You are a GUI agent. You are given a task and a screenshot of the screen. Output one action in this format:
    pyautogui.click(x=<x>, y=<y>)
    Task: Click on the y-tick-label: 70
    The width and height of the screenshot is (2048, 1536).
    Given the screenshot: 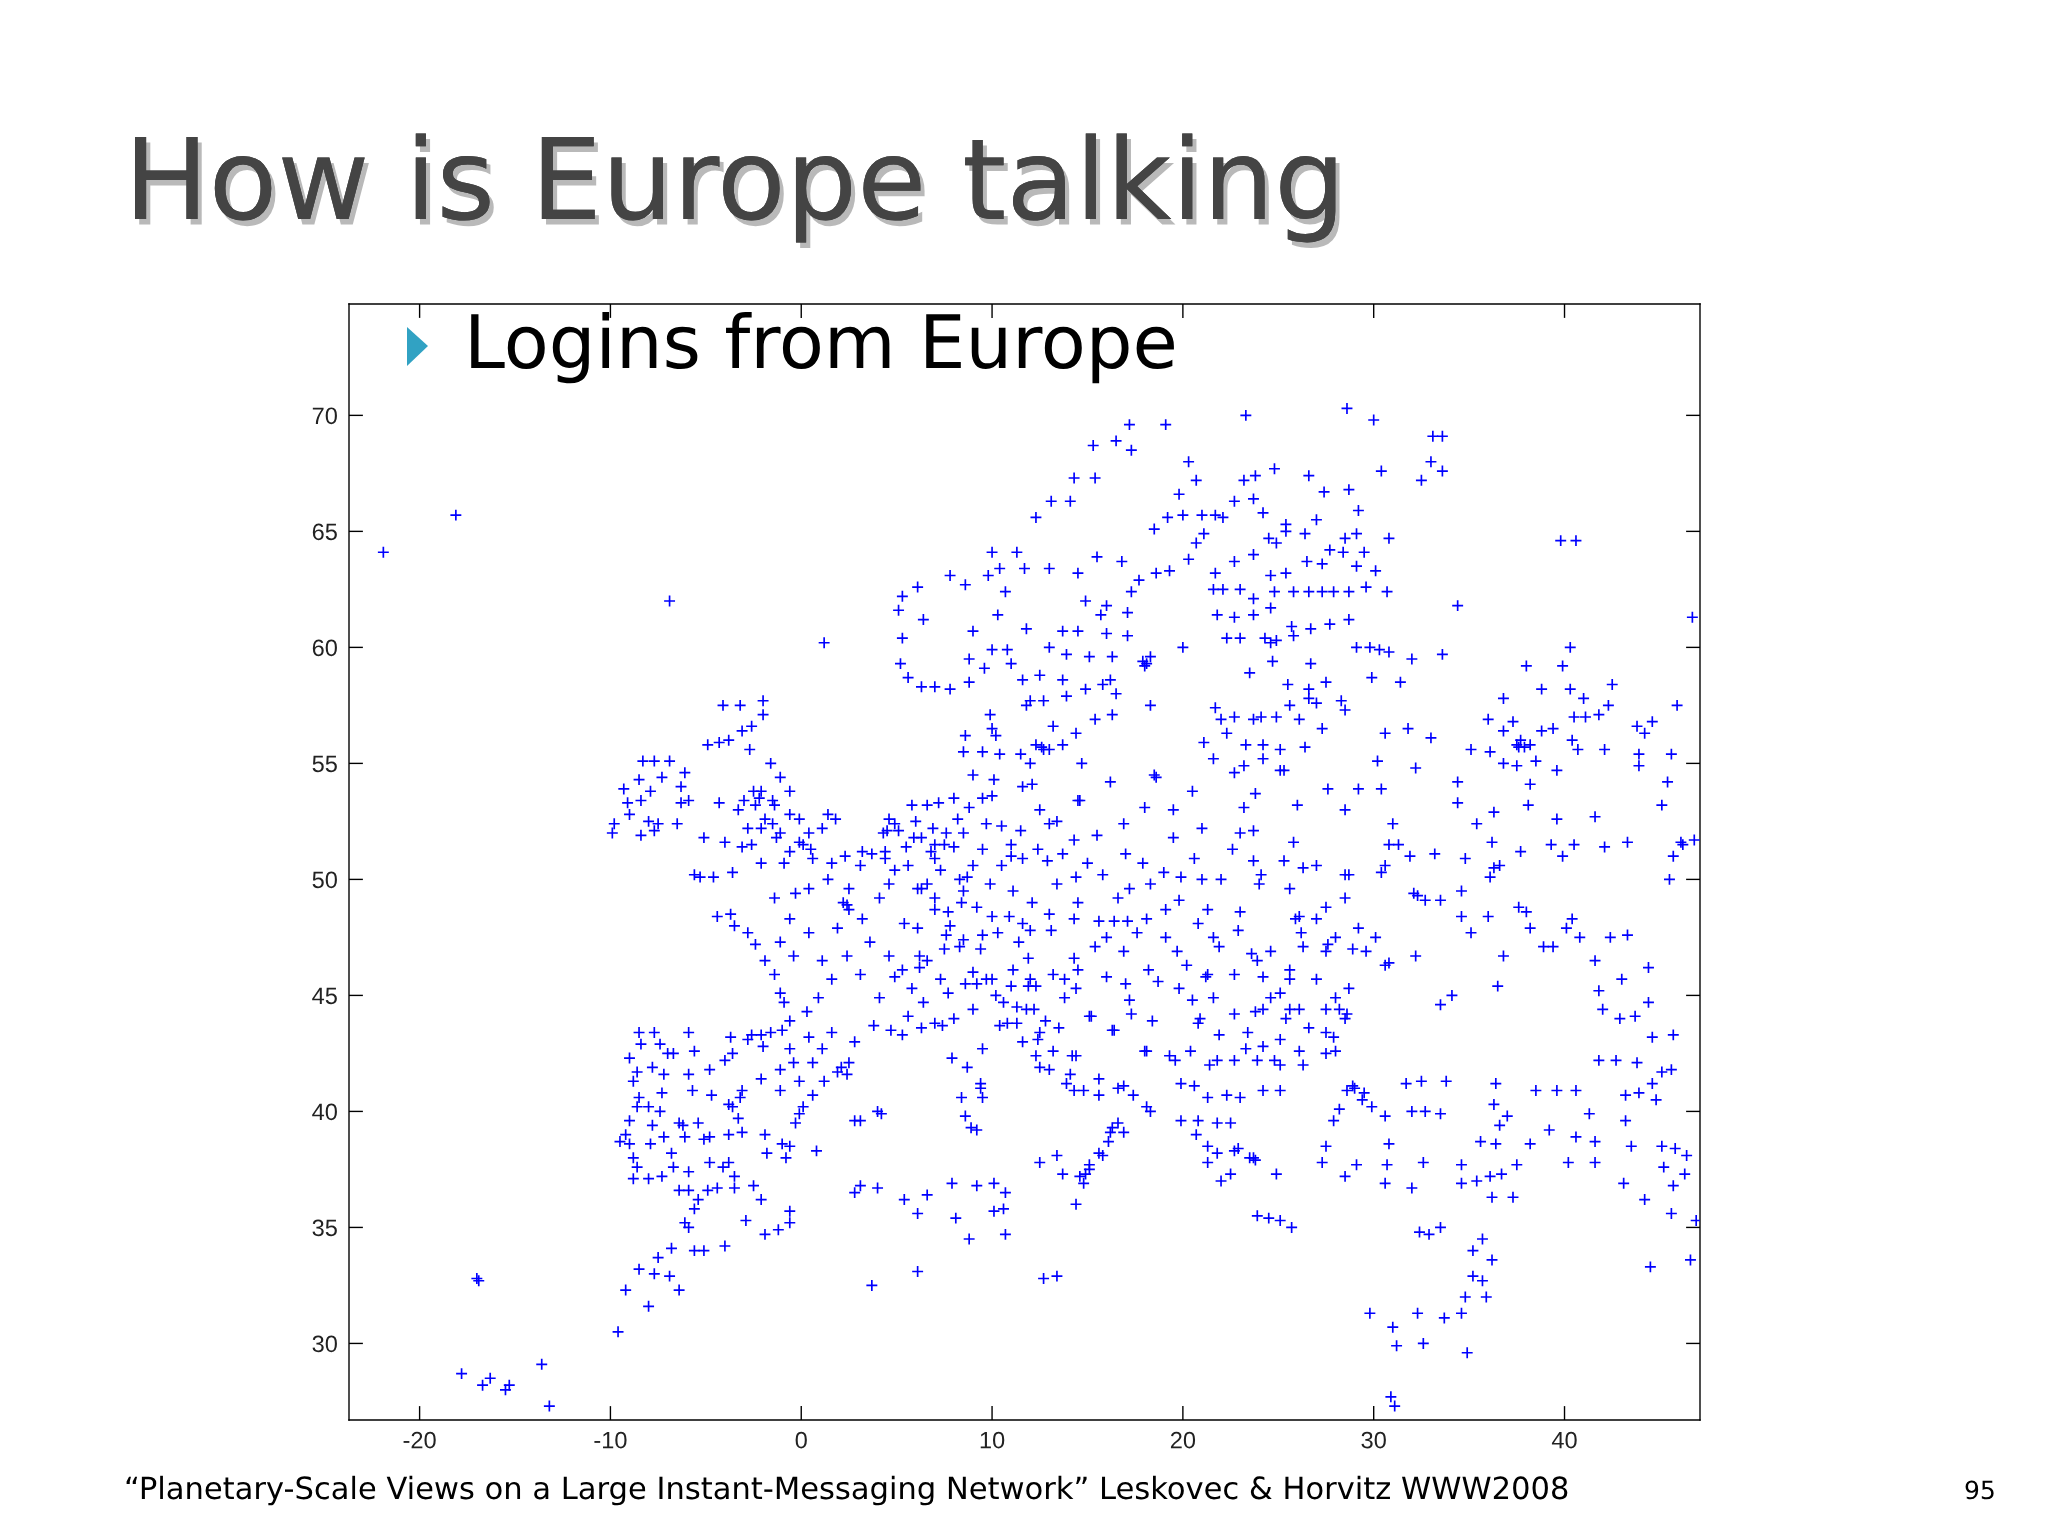 What is the action you would take?
    pyautogui.click(x=324, y=416)
    